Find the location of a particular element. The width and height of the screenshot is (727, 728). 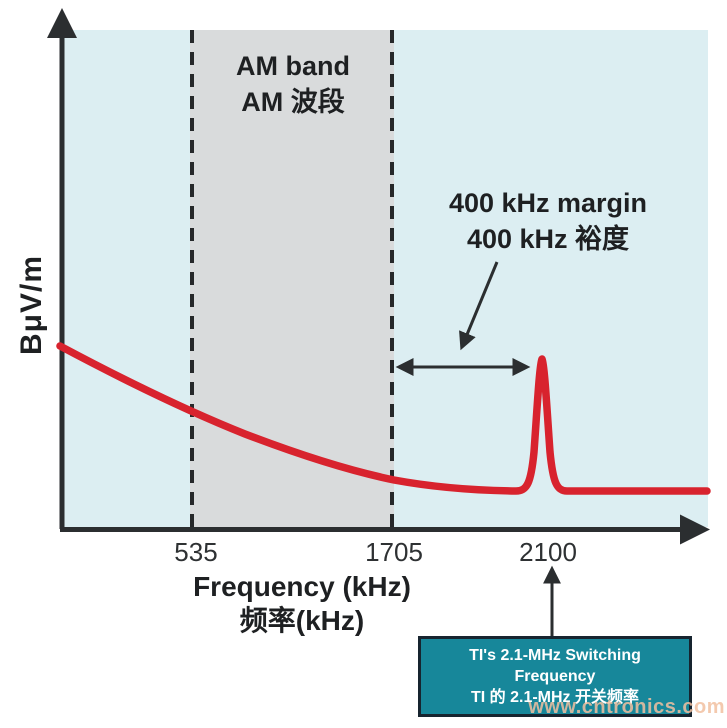

y-axis-label: BμV/m is located at coordinates (31, 305).